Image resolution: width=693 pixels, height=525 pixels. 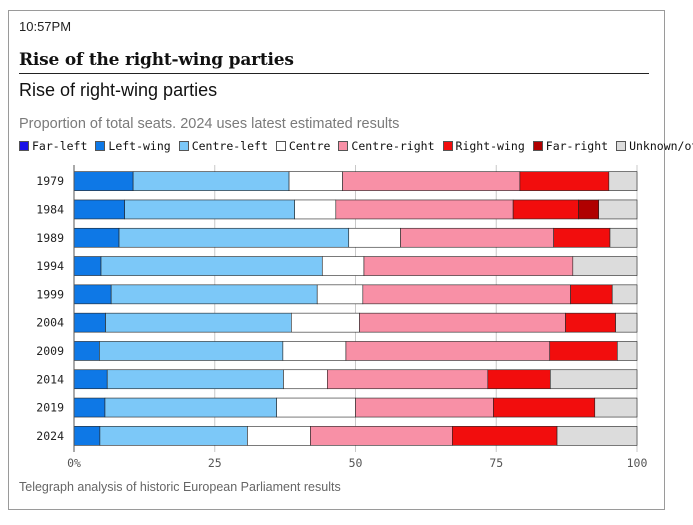 I want to click on y-tick-label-2004: 2004, so click(x=50, y=323).